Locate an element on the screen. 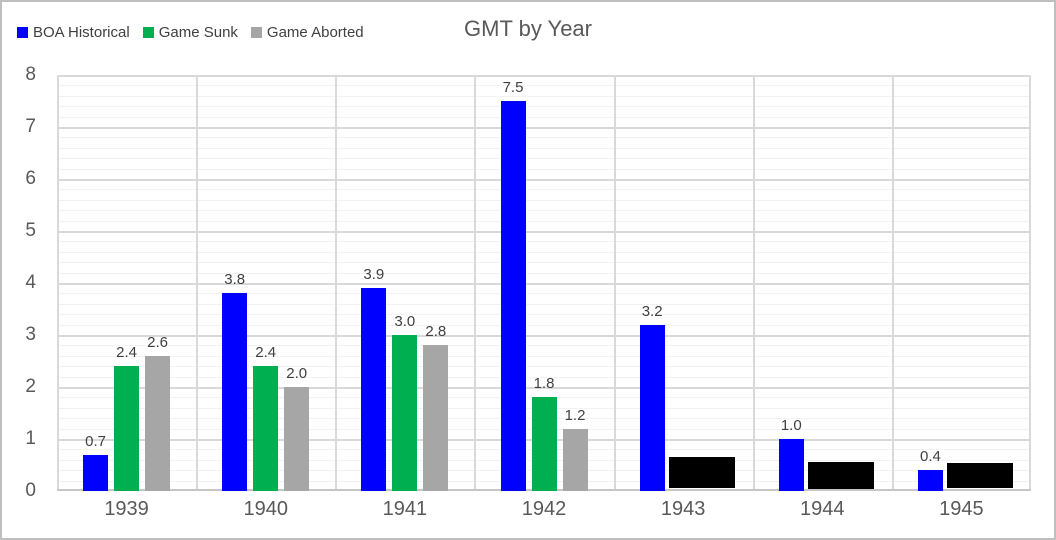 The height and width of the screenshot is (540, 1056). legend-label: Game Aborted is located at coordinates (315, 32).